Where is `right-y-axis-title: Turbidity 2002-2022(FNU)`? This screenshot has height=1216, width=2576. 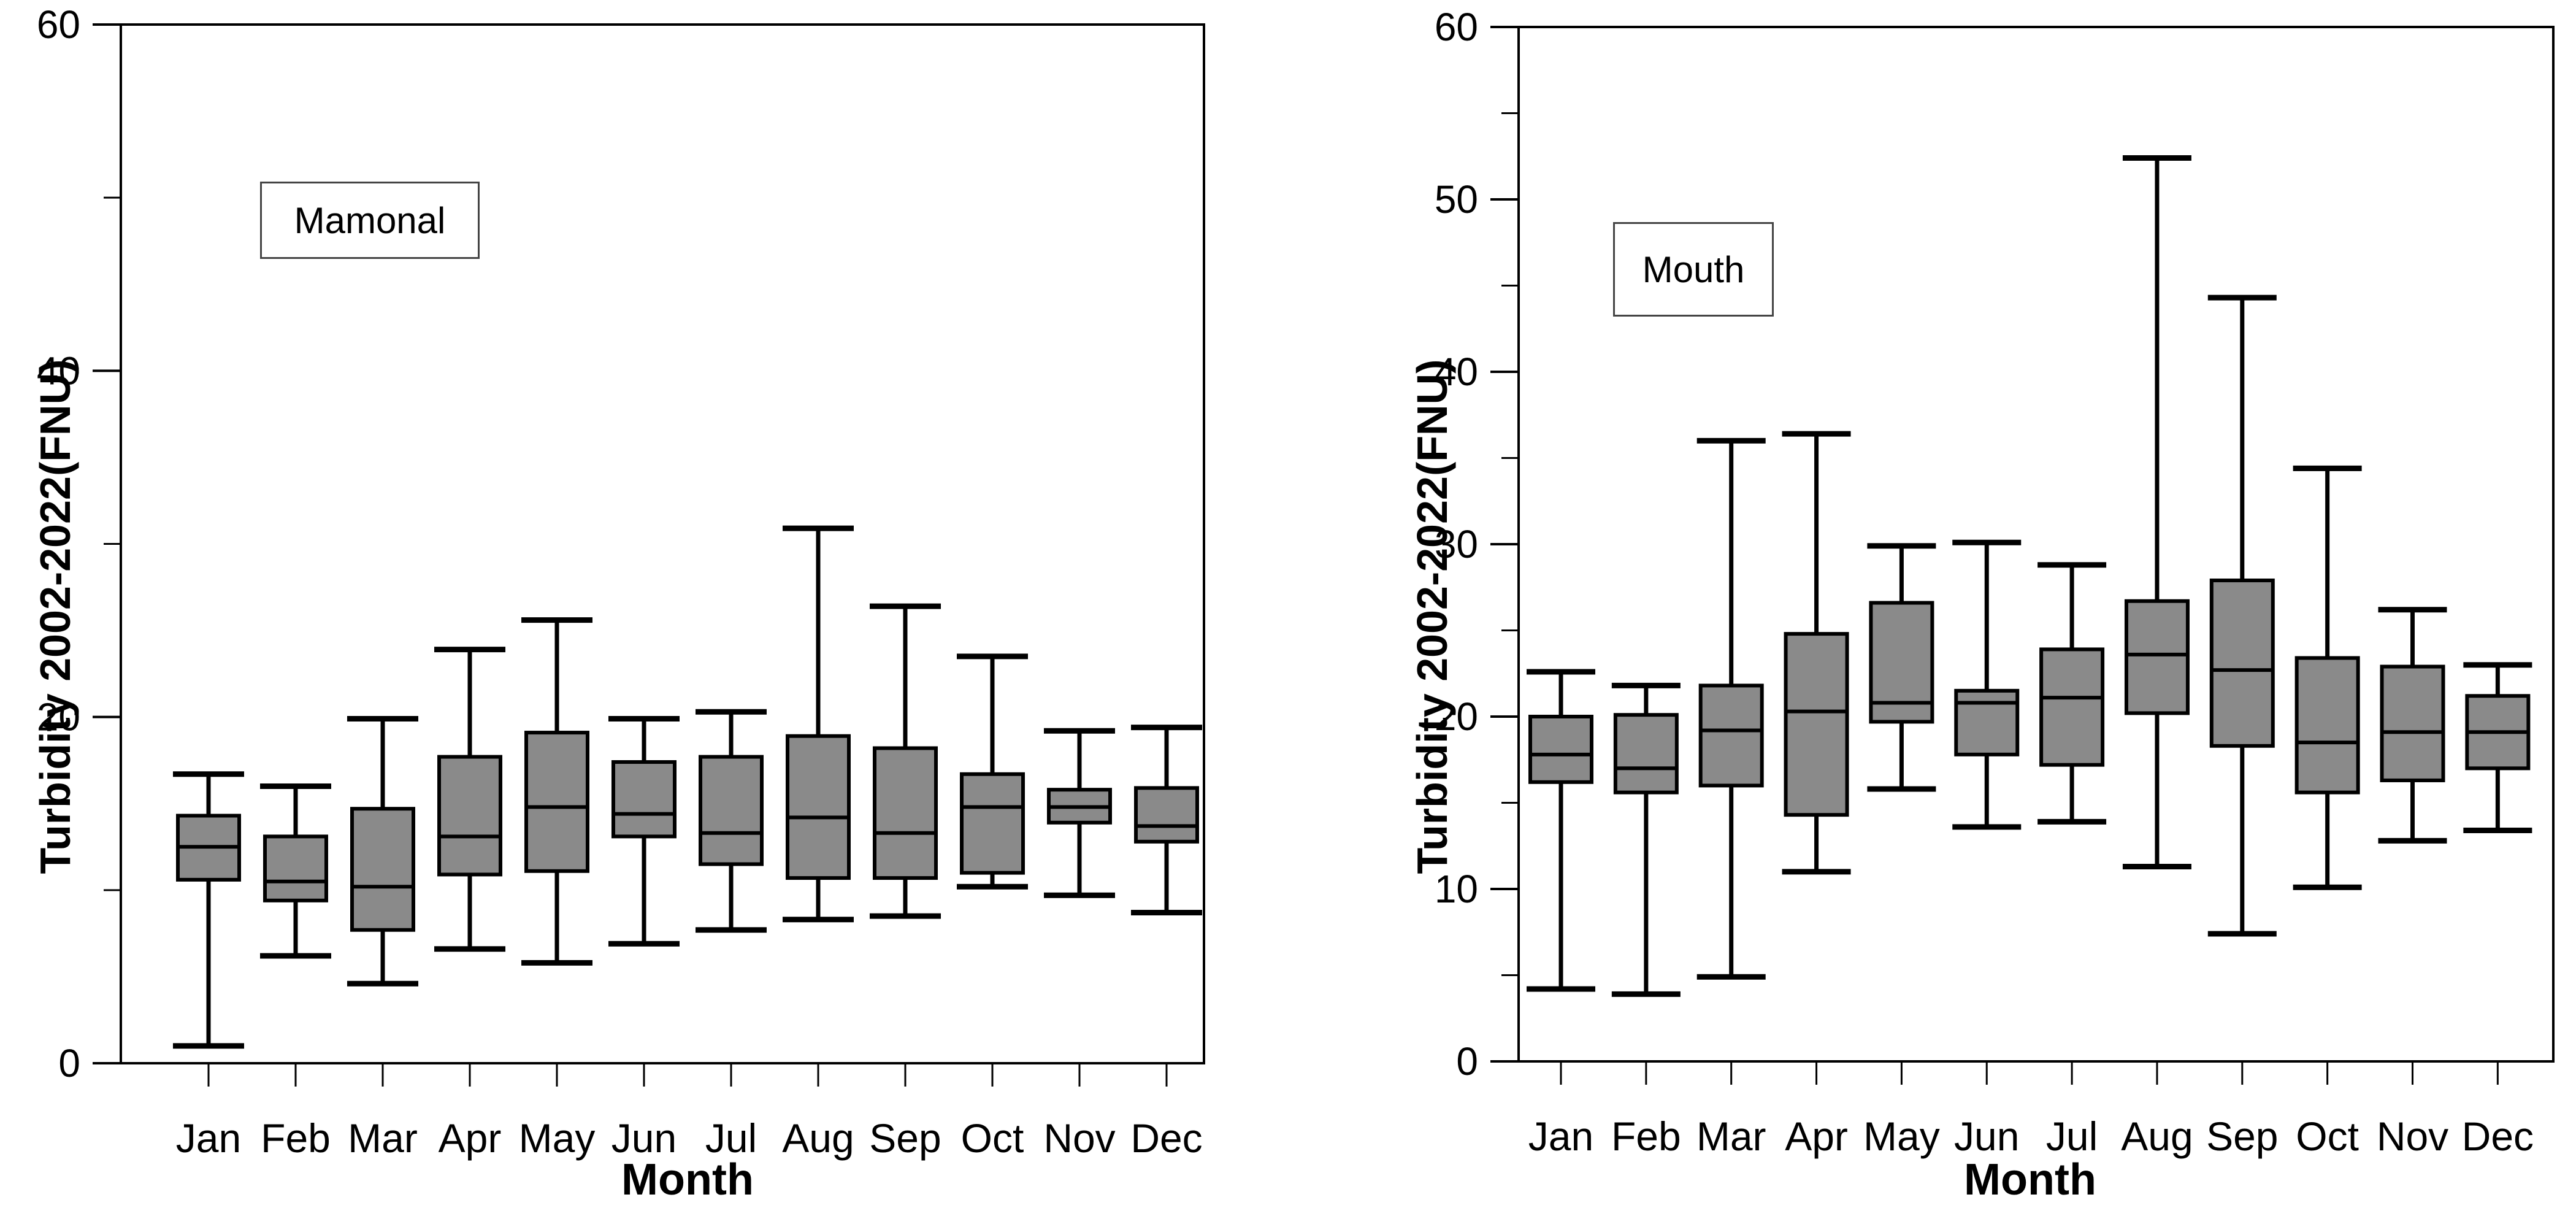
right-y-axis-title: Turbidity 2002-2022(FNU) is located at coordinates (1432, 616).